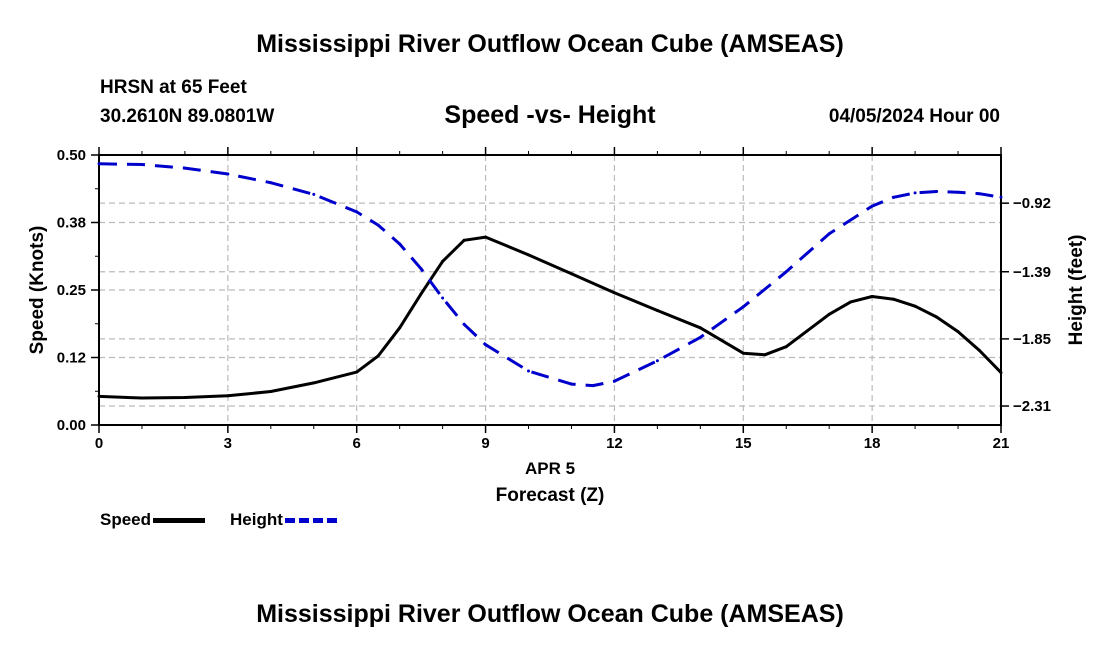  I want to click on legend-speed-swatch, so click(179, 521).